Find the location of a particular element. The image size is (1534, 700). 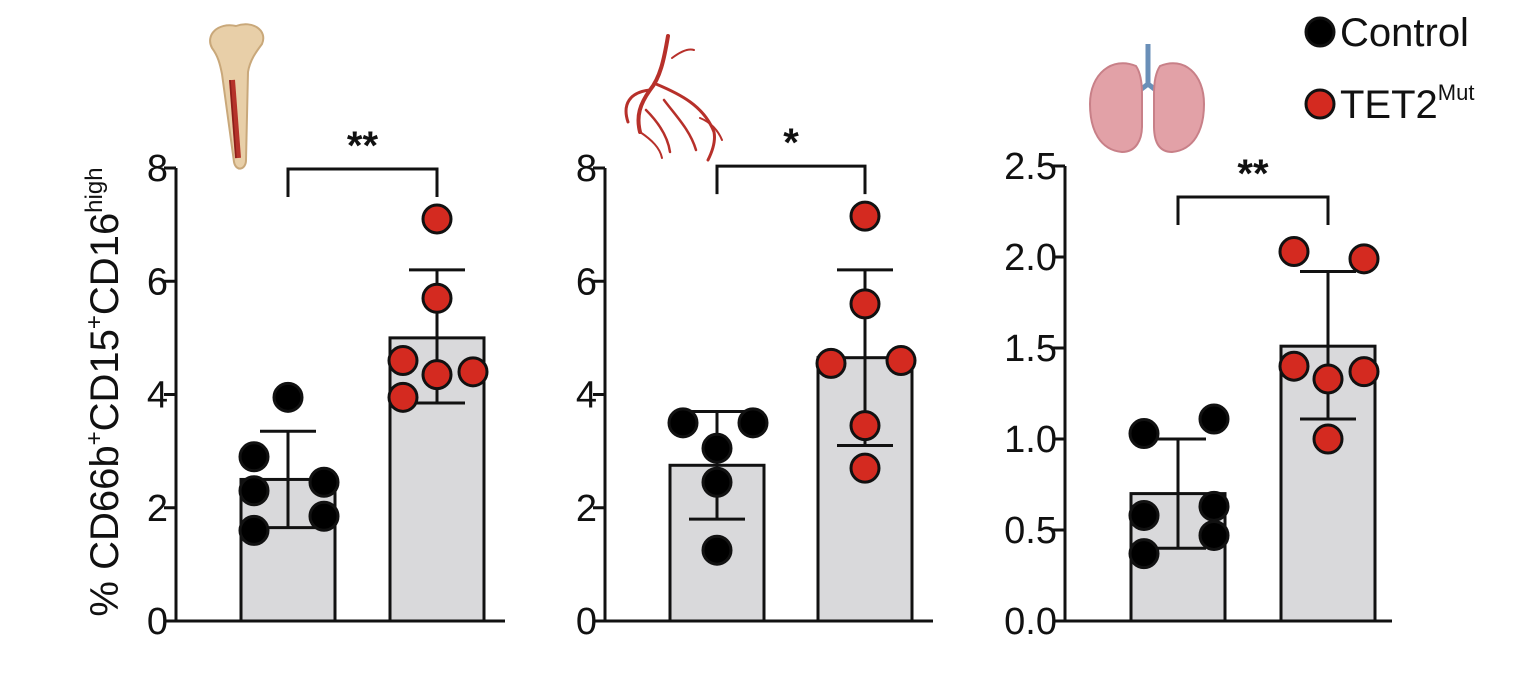

blood-vessel-icon is located at coordinates (673, 98).